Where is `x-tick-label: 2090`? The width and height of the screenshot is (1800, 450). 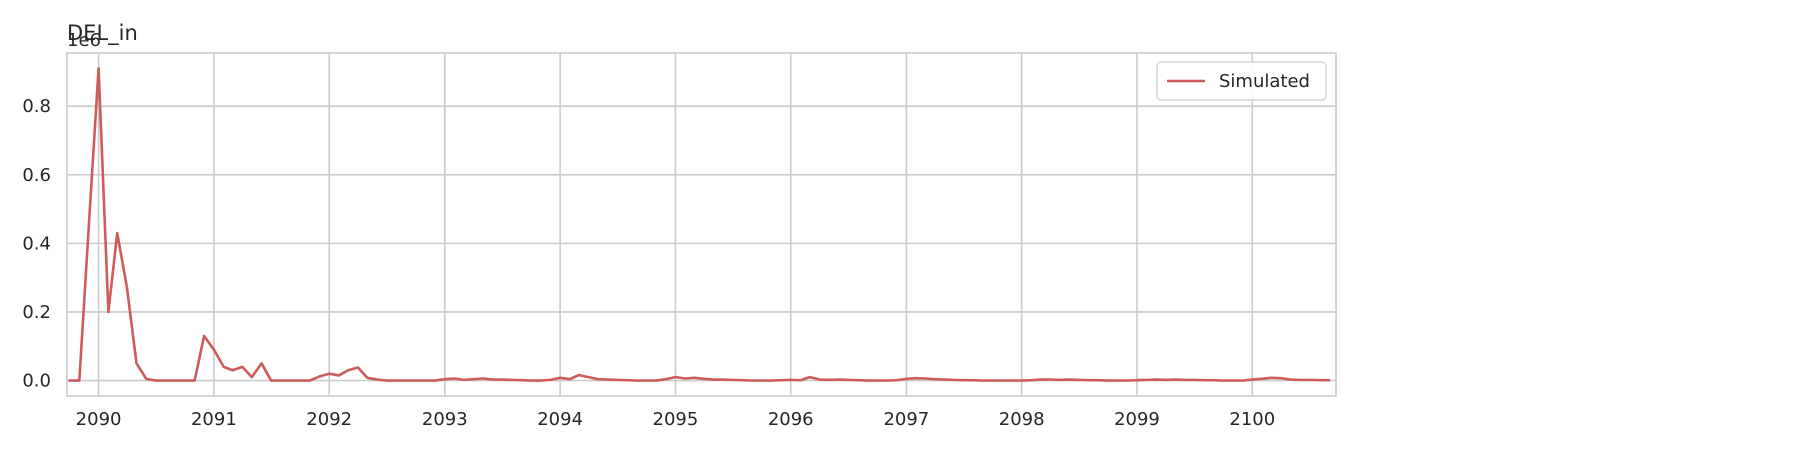 x-tick-label: 2090 is located at coordinates (99, 419).